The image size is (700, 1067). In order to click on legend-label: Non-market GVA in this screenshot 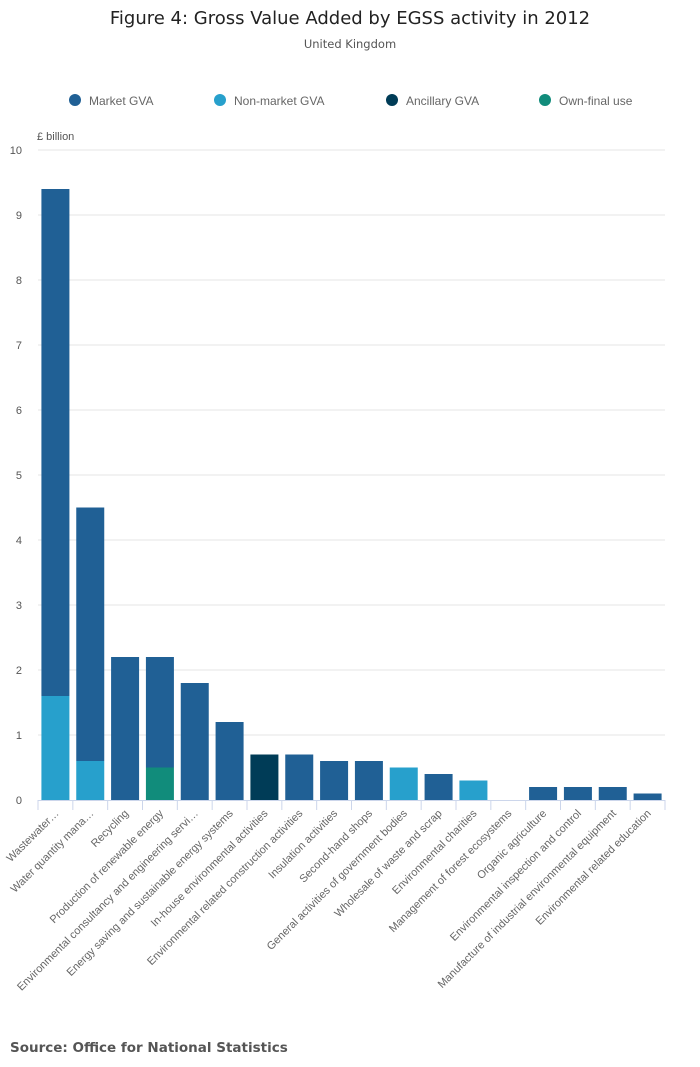, I will do `click(279, 101)`.